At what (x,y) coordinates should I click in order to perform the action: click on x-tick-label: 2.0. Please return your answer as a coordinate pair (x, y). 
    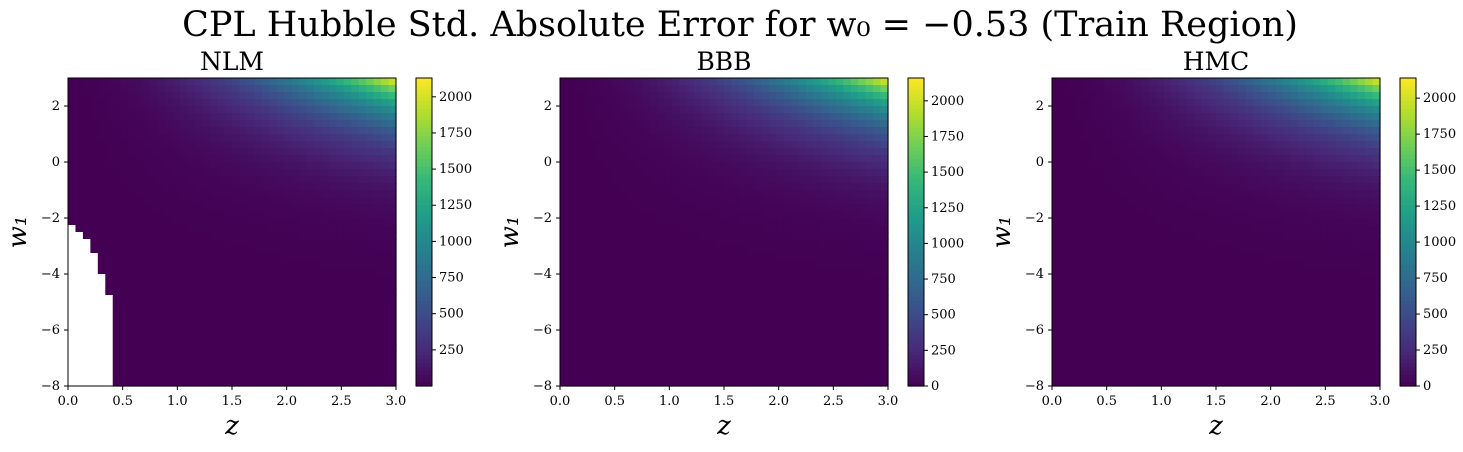
    Looking at the image, I should click on (778, 401).